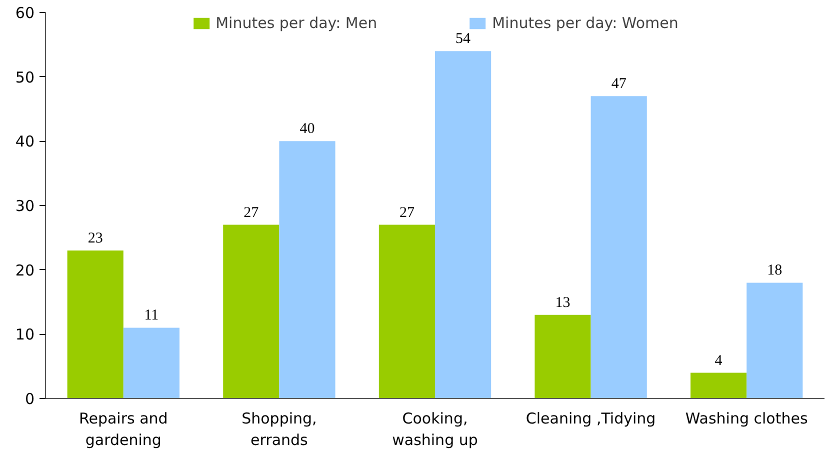  Describe the element at coordinates (25, 270) in the screenshot. I see `y-tick-label: 20` at that location.